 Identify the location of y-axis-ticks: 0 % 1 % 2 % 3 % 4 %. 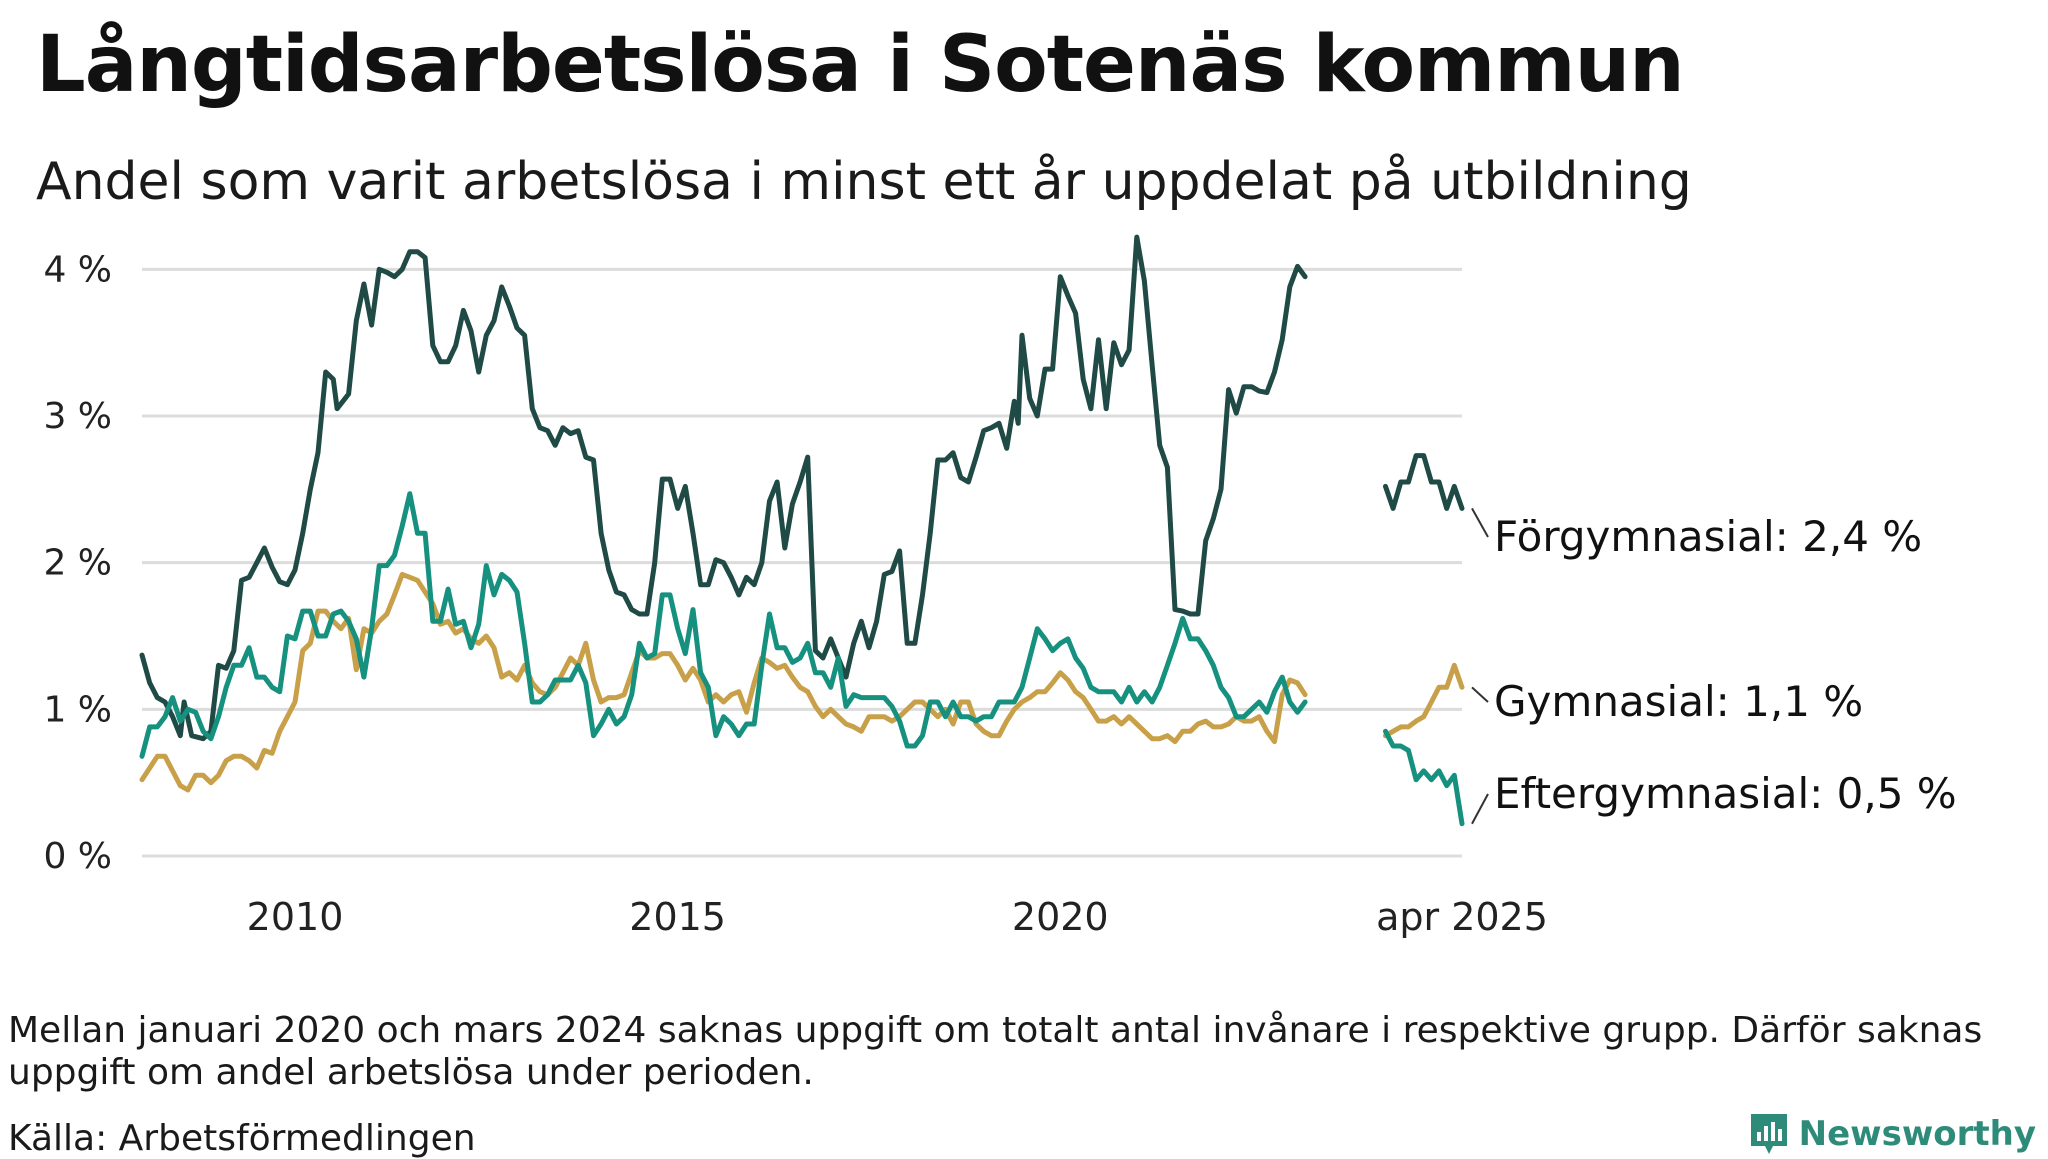
(77, 563).